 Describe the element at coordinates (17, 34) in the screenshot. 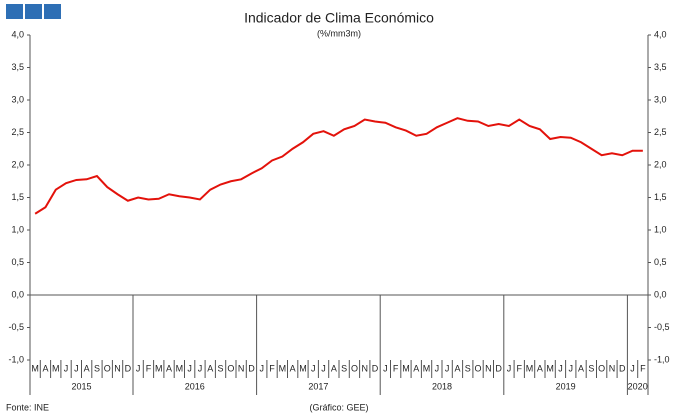

I see `y-tick-label: 4,0` at that location.